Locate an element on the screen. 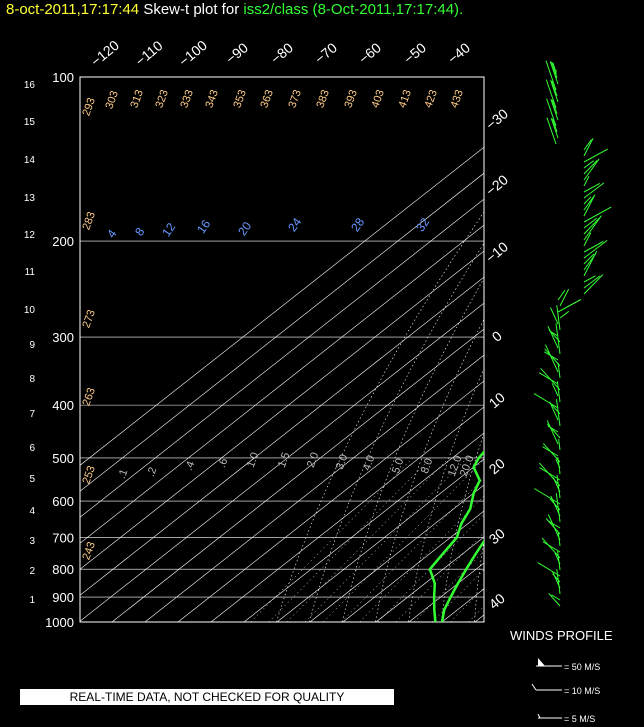 Image resolution: width=644 pixels, height=727 pixels. lower-mixing-label: .1 is located at coordinates (123, 474).